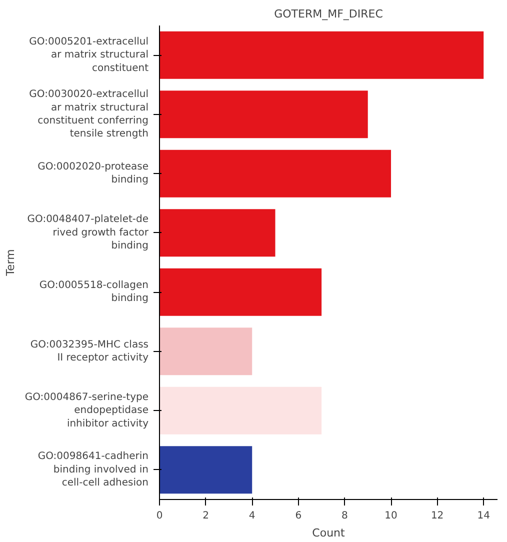 The width and height of the screenshot is (507, 542). I want to click on y-tick-label: GO:0002020-protease binding, so click(93, 174).